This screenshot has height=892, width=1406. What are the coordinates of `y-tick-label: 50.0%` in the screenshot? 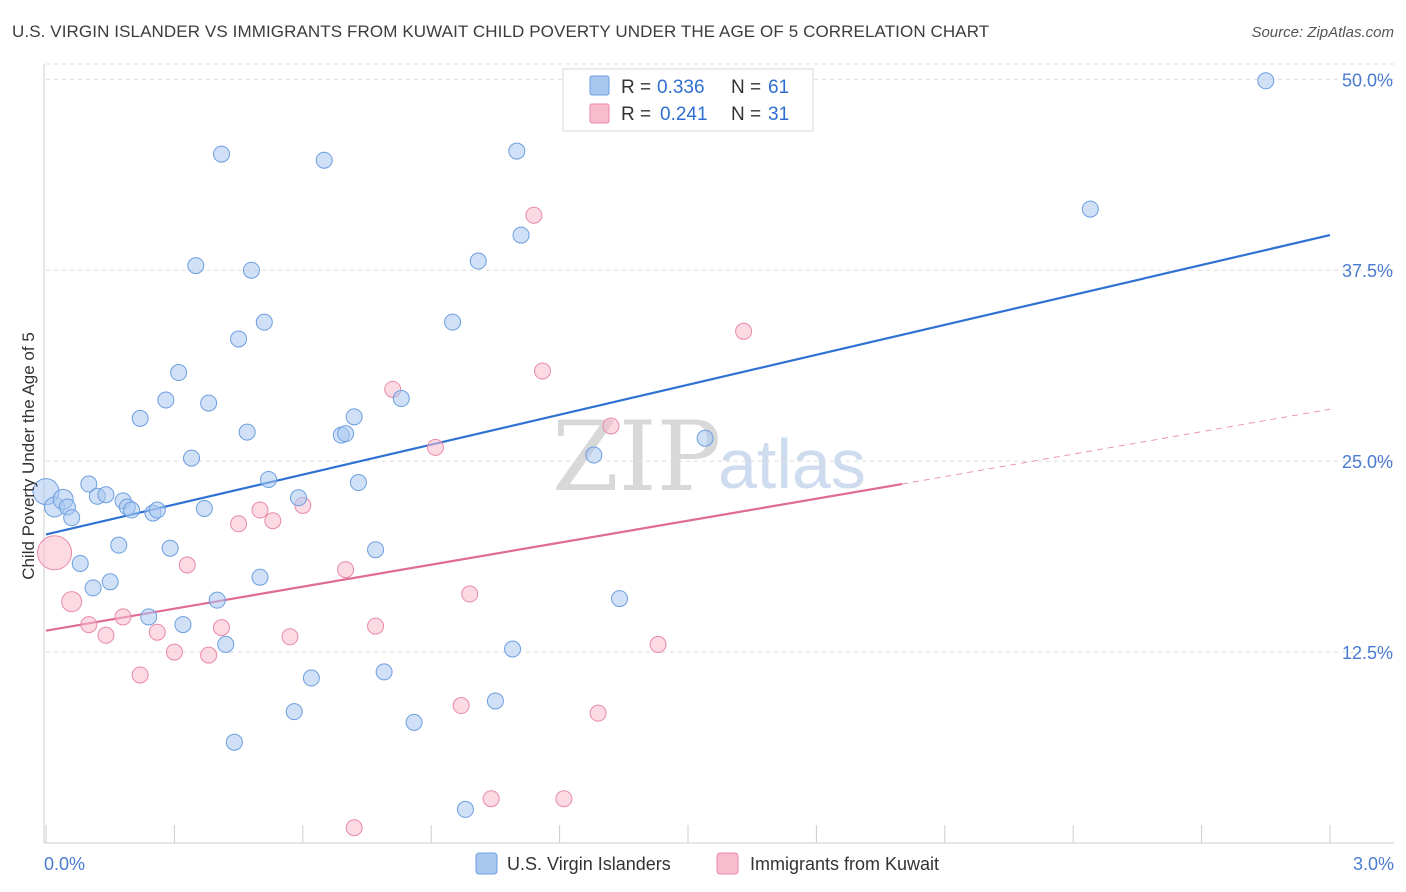 It's located at (1367, 80).